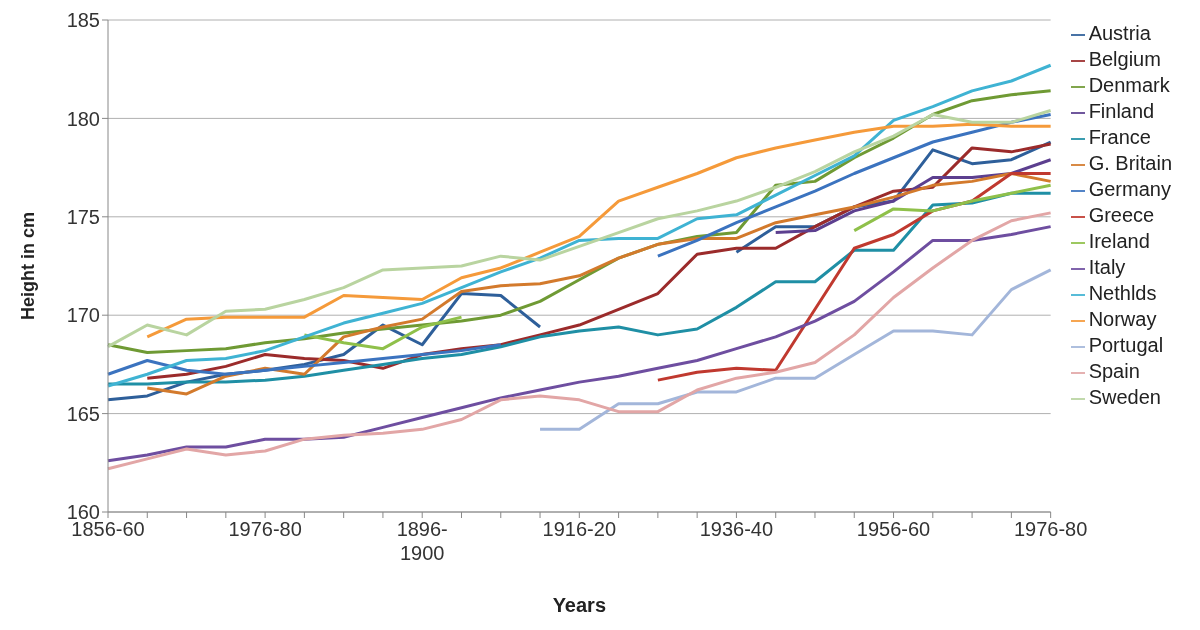 This screenshot has width=1200, height=630. Describe the element at coordinates (1119, 241) in the screenshot. I see `legend-label: Ireland` at that location.